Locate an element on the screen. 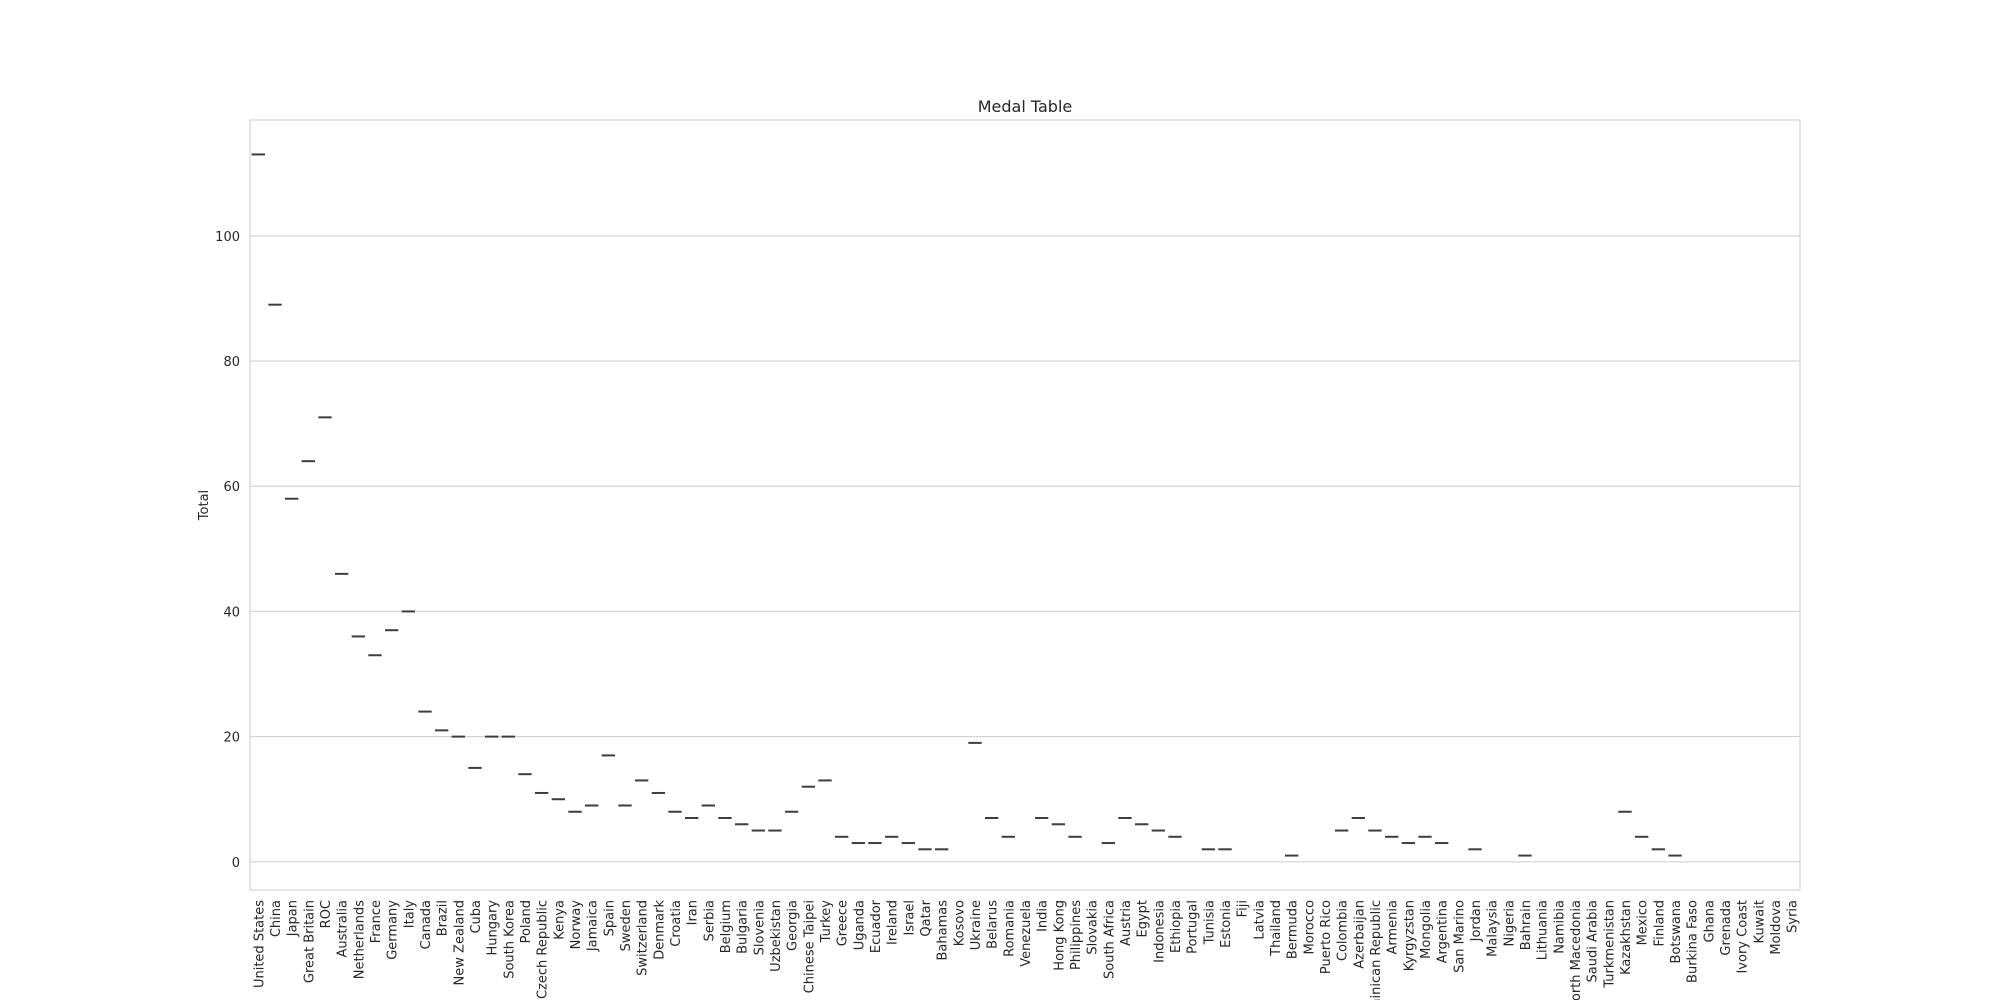  x-tick-label: Greece is located at coordinates (843, 923).